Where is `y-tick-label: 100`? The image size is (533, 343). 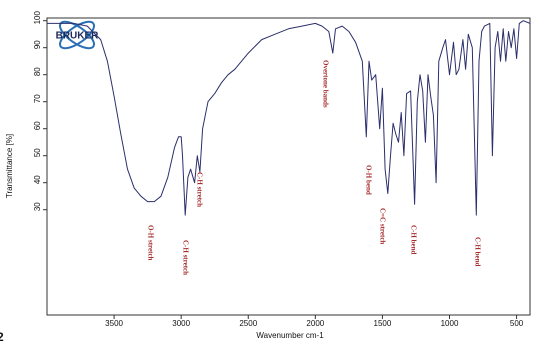
y-tick-label: 100 is located at coordinates (37, 17).